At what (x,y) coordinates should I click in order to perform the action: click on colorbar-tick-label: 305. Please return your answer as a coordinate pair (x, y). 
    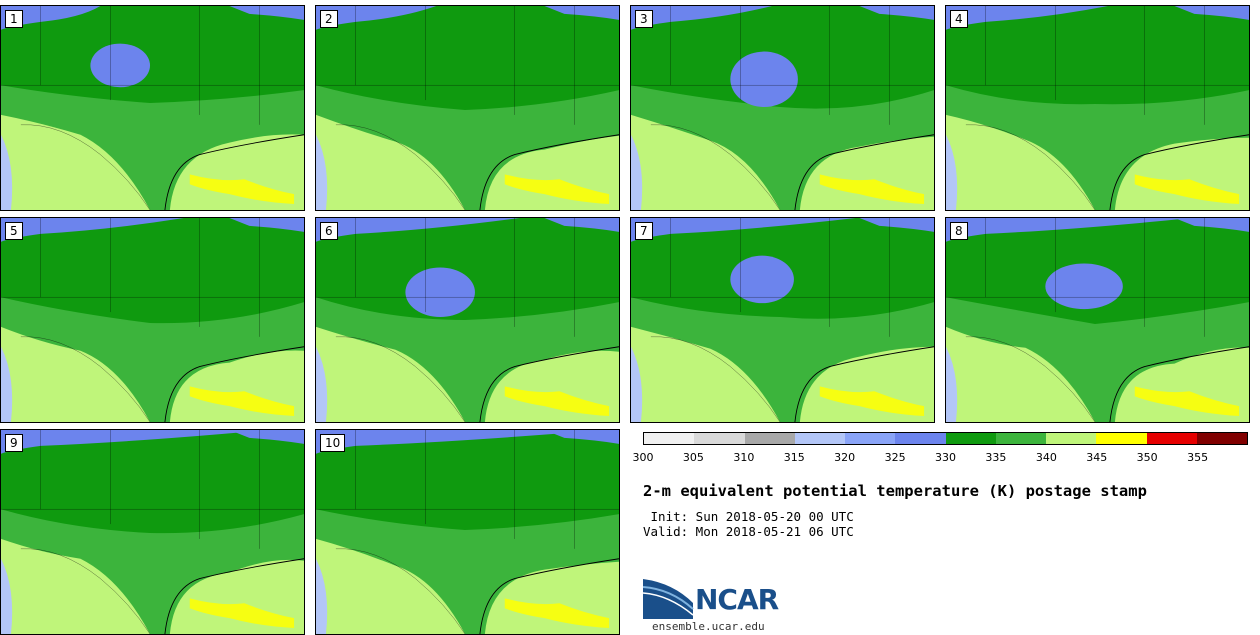
    Looking at the image, I should click on (693, 457).